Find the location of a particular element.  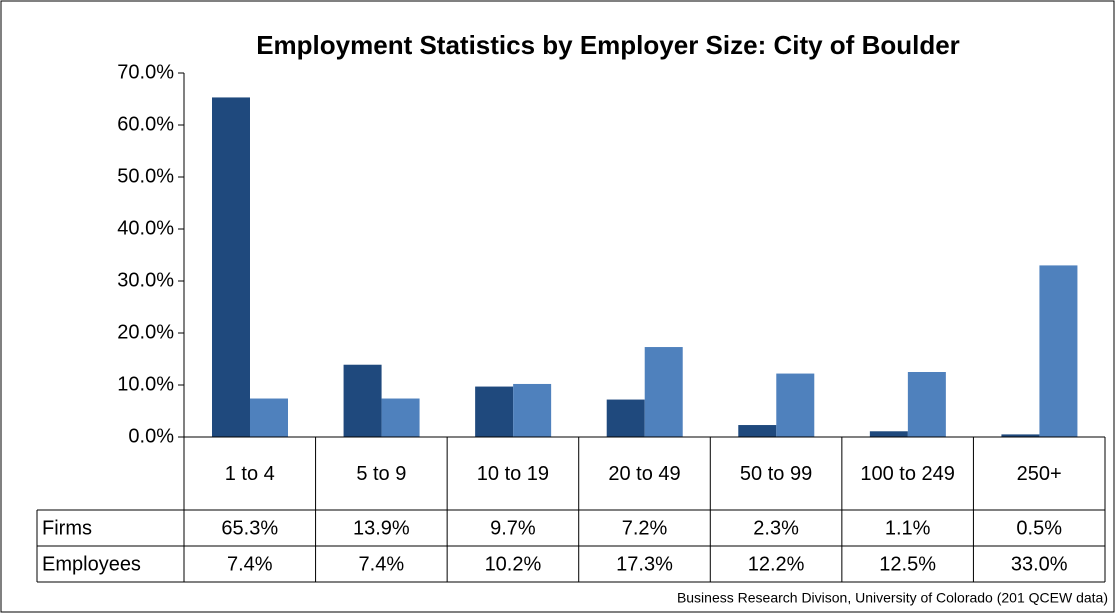

category-cell: 10 to 19 is located at coordinates (513, 473).